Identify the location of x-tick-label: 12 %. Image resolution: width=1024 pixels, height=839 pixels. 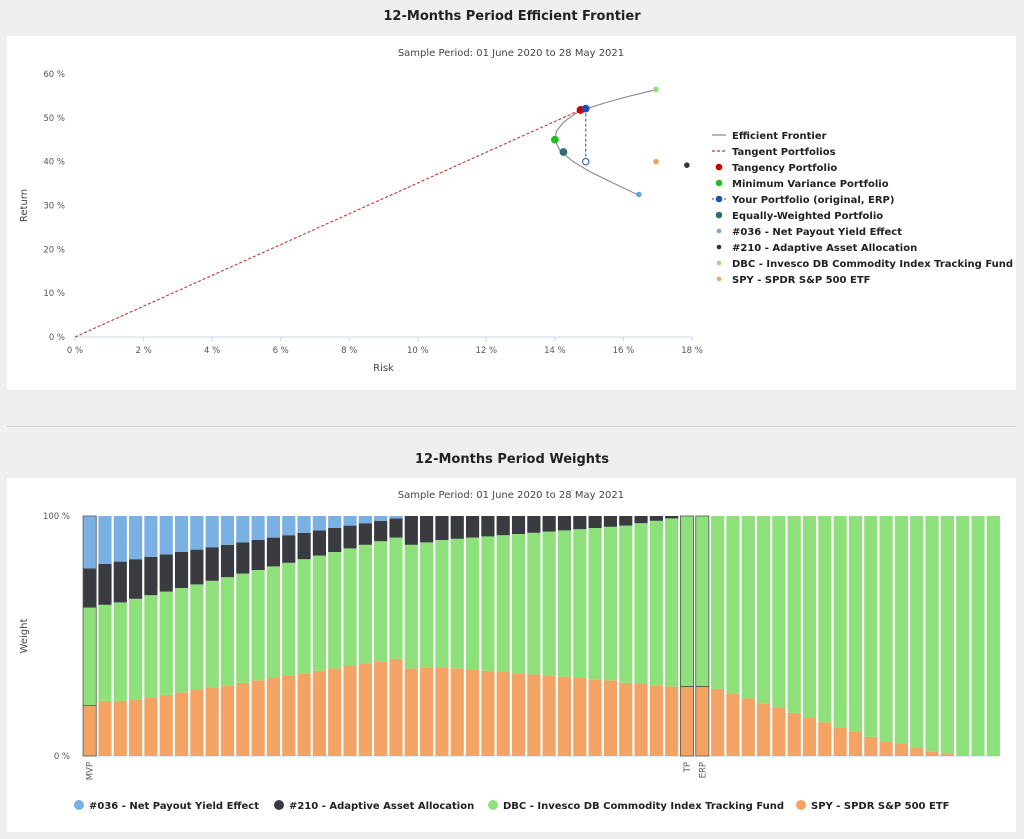
(487, 351).